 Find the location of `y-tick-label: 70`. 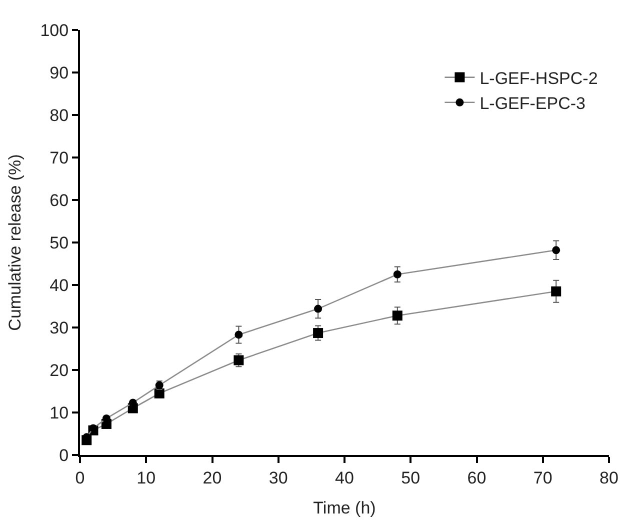

y-tick-label: 70 is located at coordinates (59, 158).